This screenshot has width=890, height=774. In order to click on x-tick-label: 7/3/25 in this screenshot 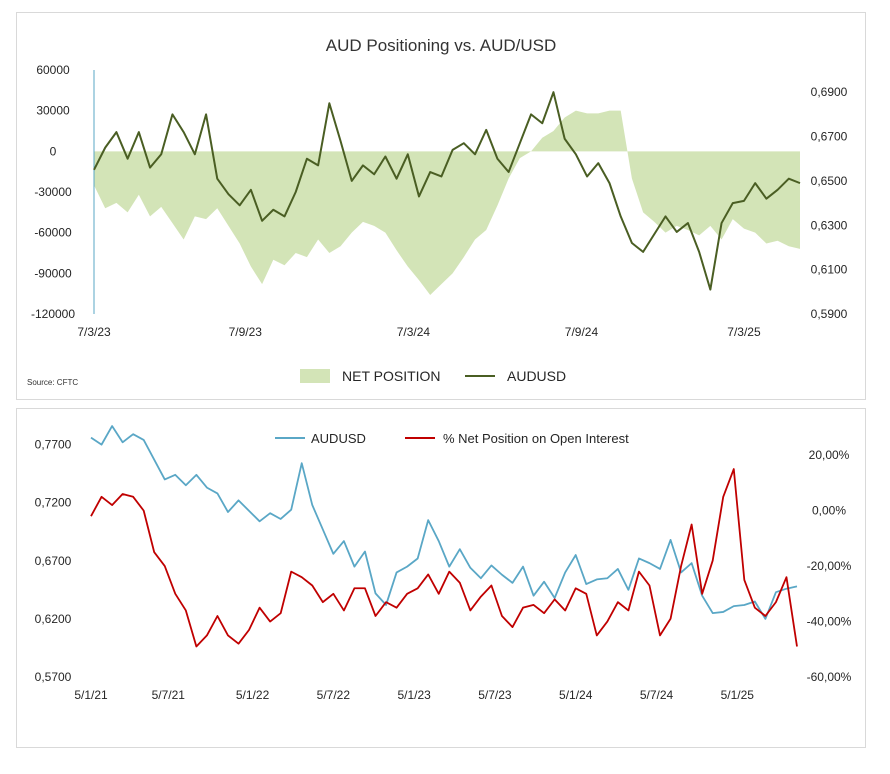, I will do `click(744, 332)`.